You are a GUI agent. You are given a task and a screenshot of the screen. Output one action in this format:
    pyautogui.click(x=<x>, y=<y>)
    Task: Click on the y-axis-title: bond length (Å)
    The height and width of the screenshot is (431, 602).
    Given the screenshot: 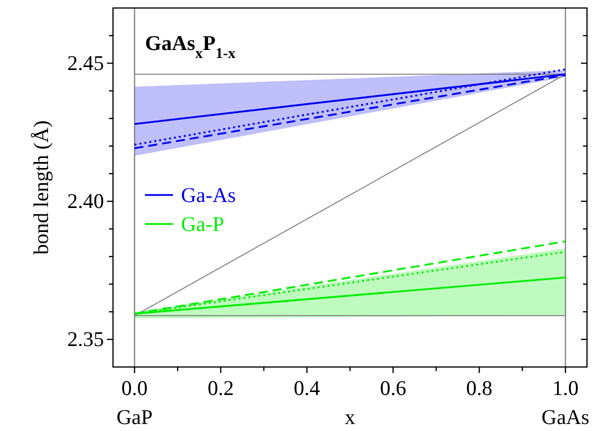 What is the action you would take?
    pyautogui.click(x=41, y=187)
    